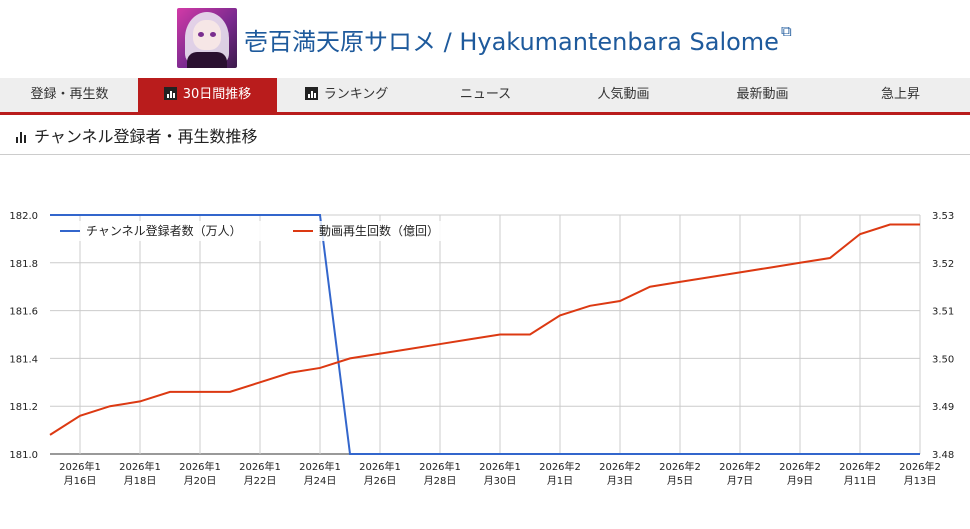 This screenshot has height=529, width=970. I want to click on nav-tabs: 登録・再生数 30日間推移 ランキング ニュース 人気動画 最新動画 急上昇, so click(485, 96).